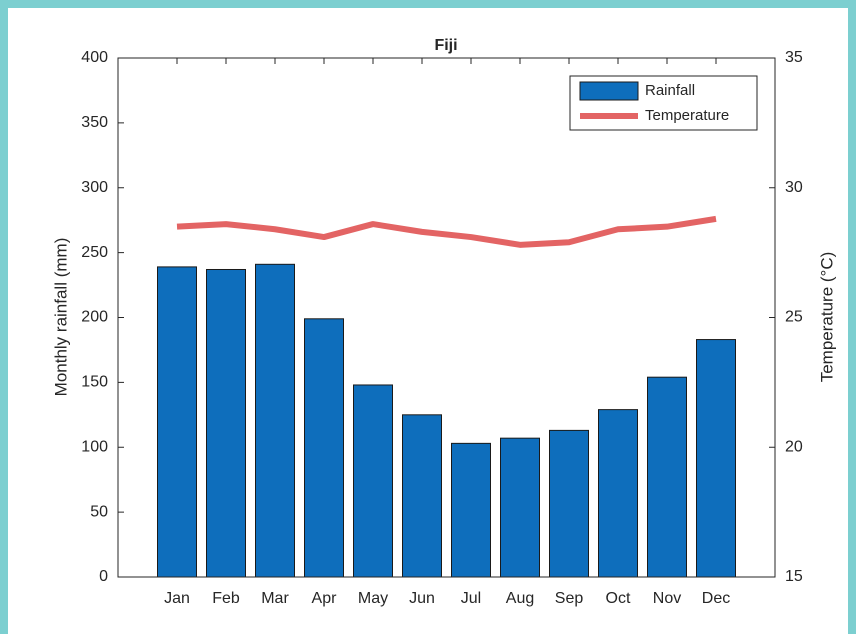 The image size is (856, 634). Describe the element at coordinates (670, 90) in the screenshot. I see `legend-label: Rainfall` at that location.